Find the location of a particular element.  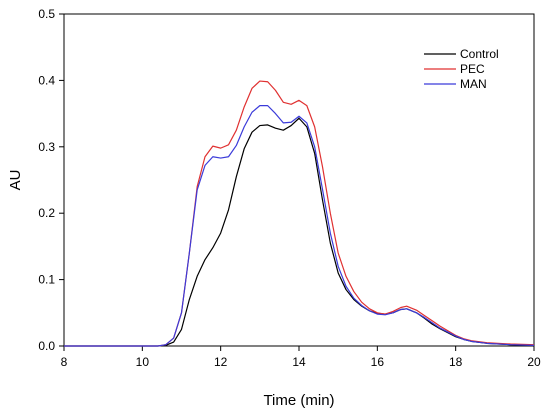

x-tick-label: 14 is located at coordinates (299, 362).